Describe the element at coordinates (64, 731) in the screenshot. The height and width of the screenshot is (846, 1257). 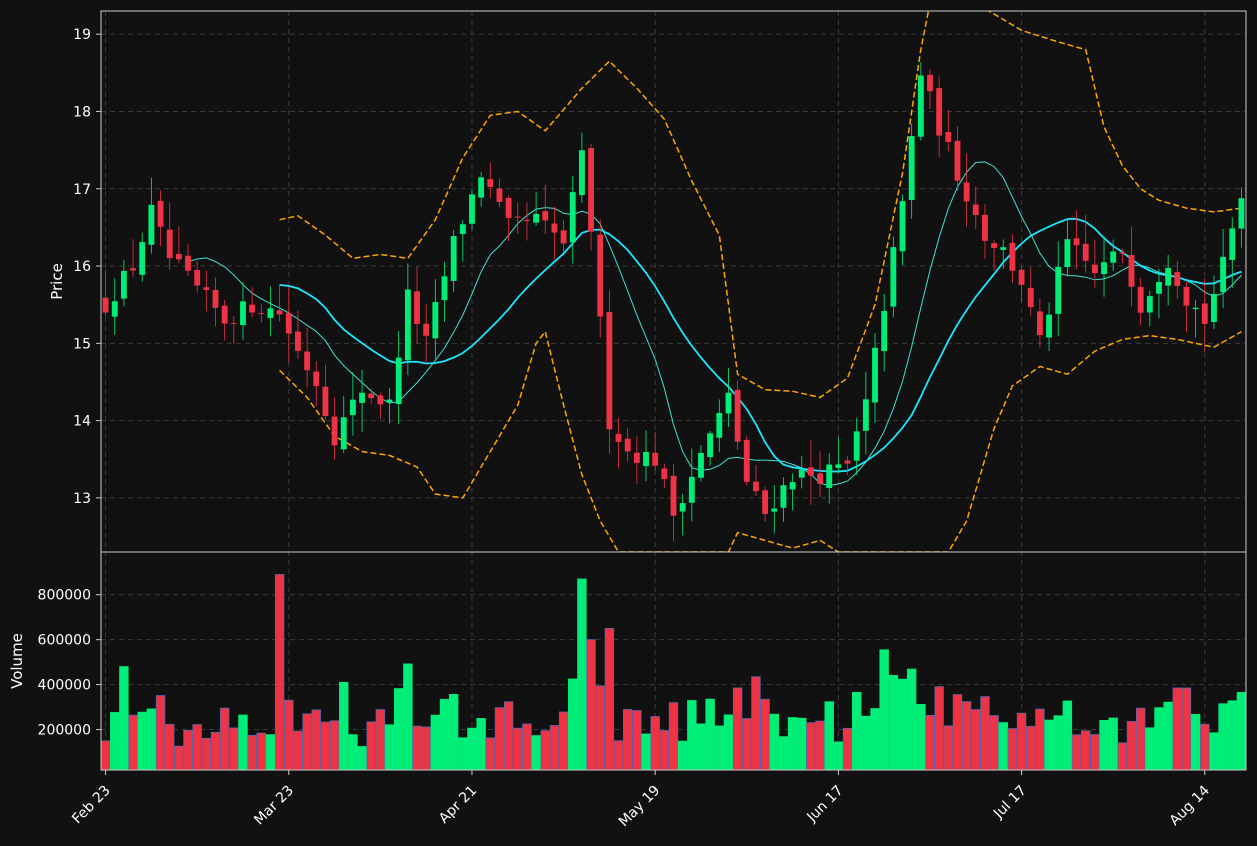
I see `volume-tick-label: 200000` at that location.